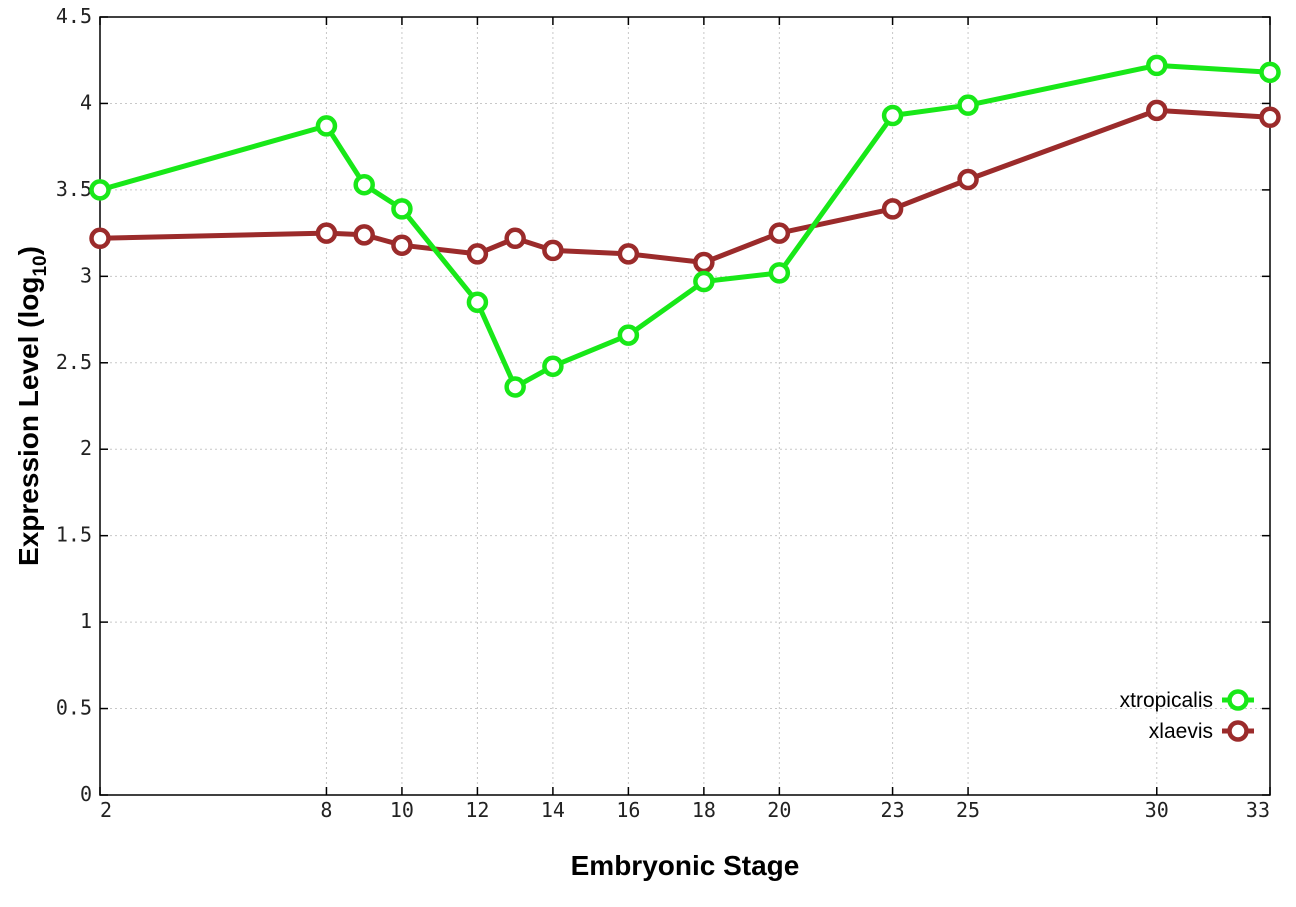 Image resolution: width=1296 pixels, height=907 pixels. Describe the element at coordinates (74, 708) in the screenshot. I see `y-tick-label: 0.5` at that location.